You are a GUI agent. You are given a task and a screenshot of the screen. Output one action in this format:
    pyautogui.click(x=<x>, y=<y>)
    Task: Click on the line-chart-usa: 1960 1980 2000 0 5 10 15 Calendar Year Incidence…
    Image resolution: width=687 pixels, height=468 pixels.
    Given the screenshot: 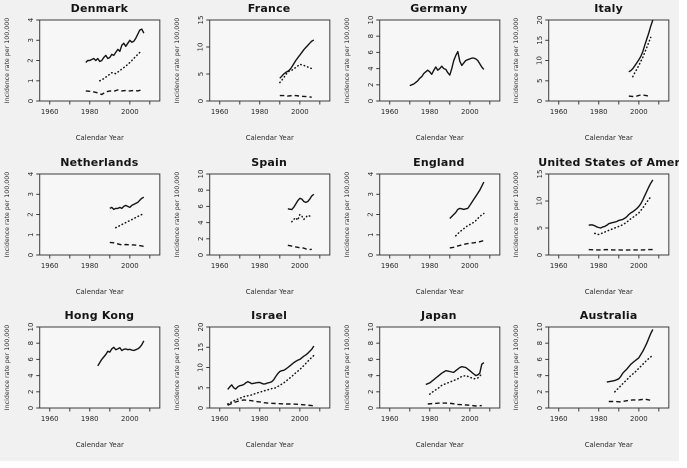 What is the action you would take?
    pyautogui.click(x=591, y=233)
    